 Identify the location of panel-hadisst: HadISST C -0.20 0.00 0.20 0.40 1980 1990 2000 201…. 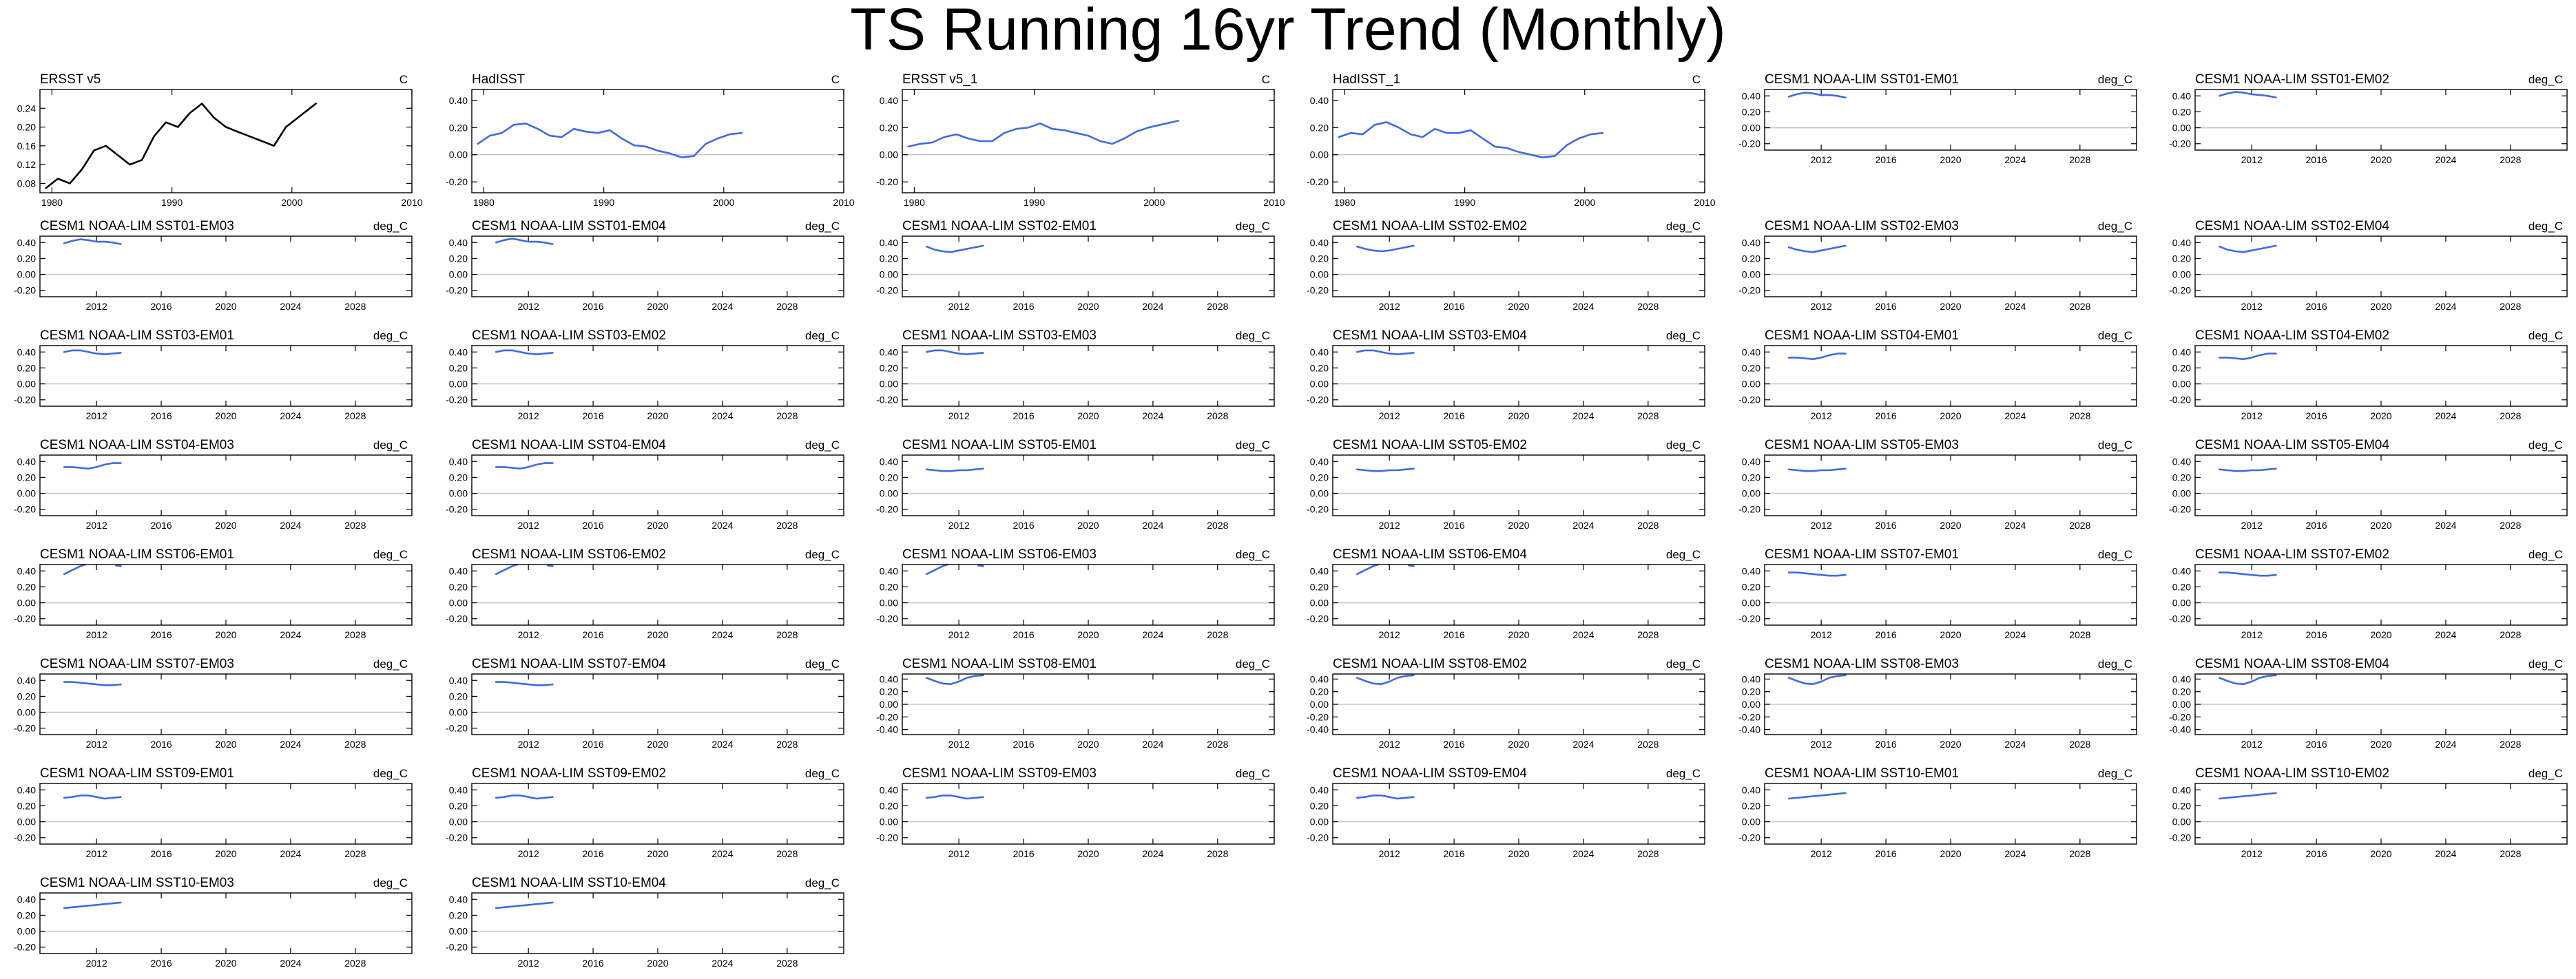
(650, 140).